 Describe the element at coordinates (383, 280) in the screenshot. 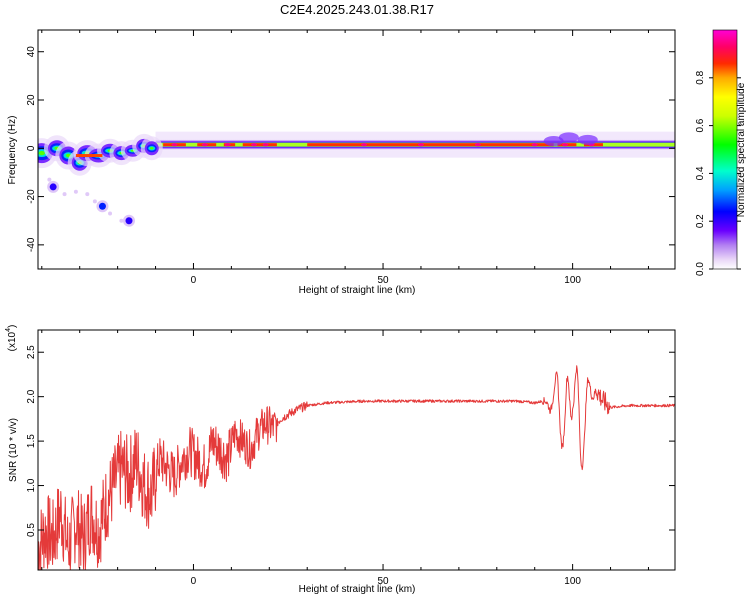

I see `spectrogram-xtick-label: 50` at that location.